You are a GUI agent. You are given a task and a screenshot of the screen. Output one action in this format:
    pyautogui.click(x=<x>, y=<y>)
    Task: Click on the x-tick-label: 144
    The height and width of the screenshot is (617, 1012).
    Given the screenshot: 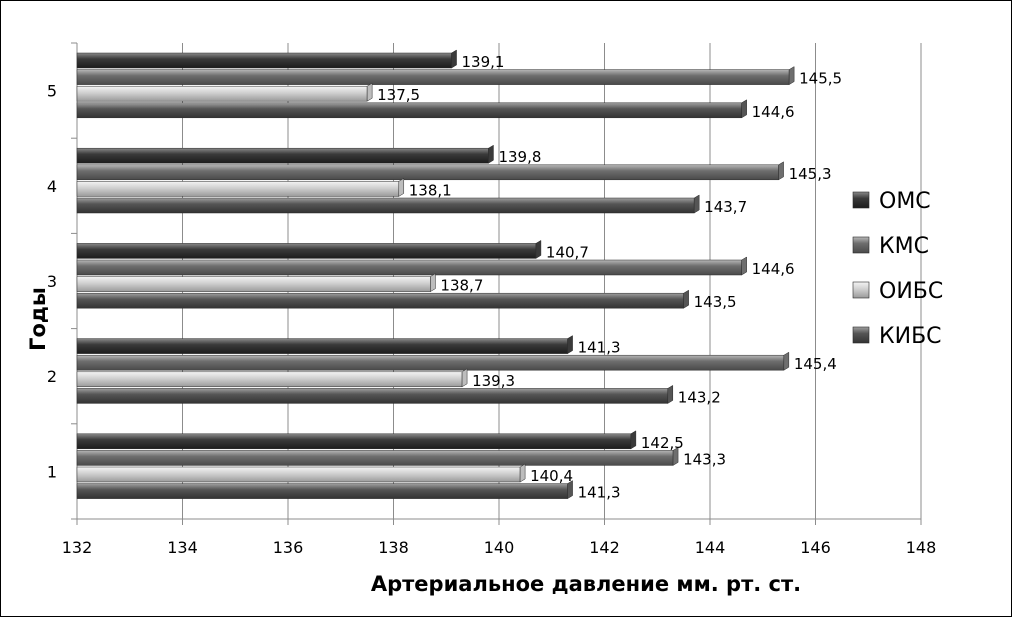 What is the action you would take?
    pyautogui.click(x=710, y=547)
    